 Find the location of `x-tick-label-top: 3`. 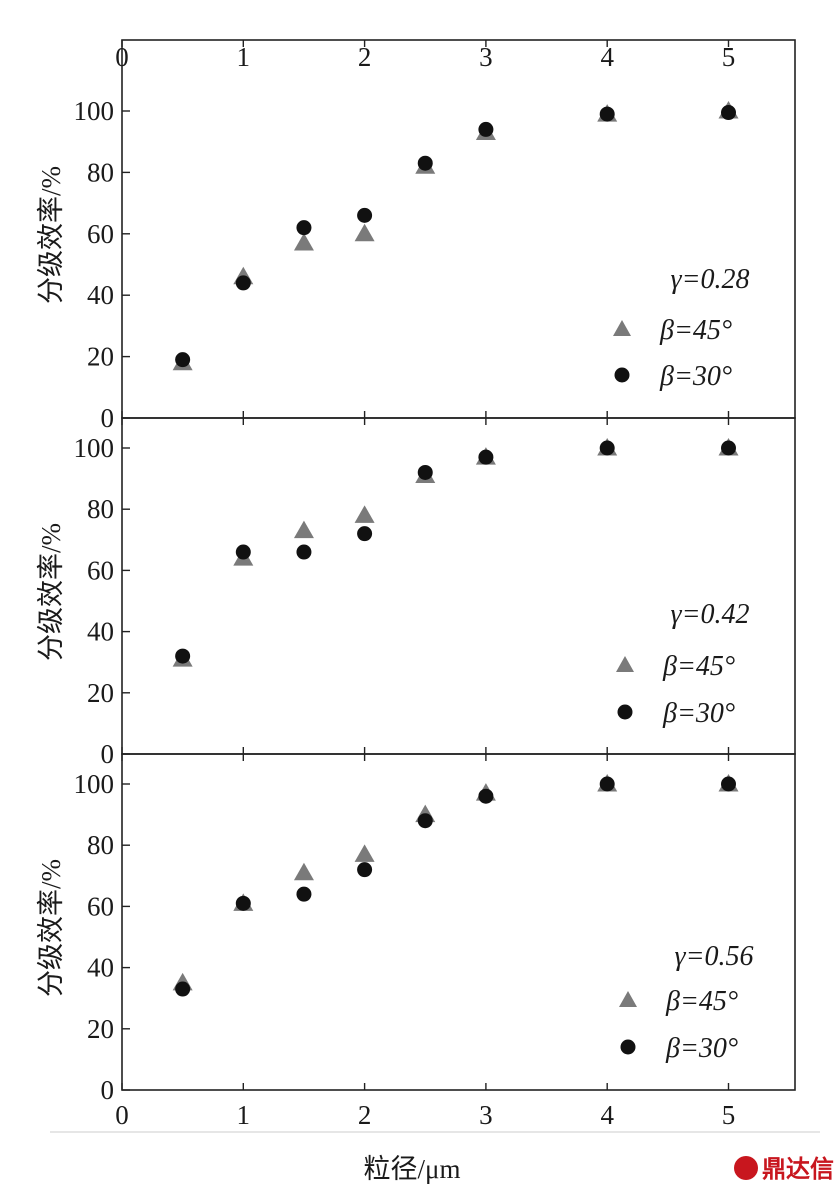

x-tick-label-top: 3 is located at coordinates (486, 57).